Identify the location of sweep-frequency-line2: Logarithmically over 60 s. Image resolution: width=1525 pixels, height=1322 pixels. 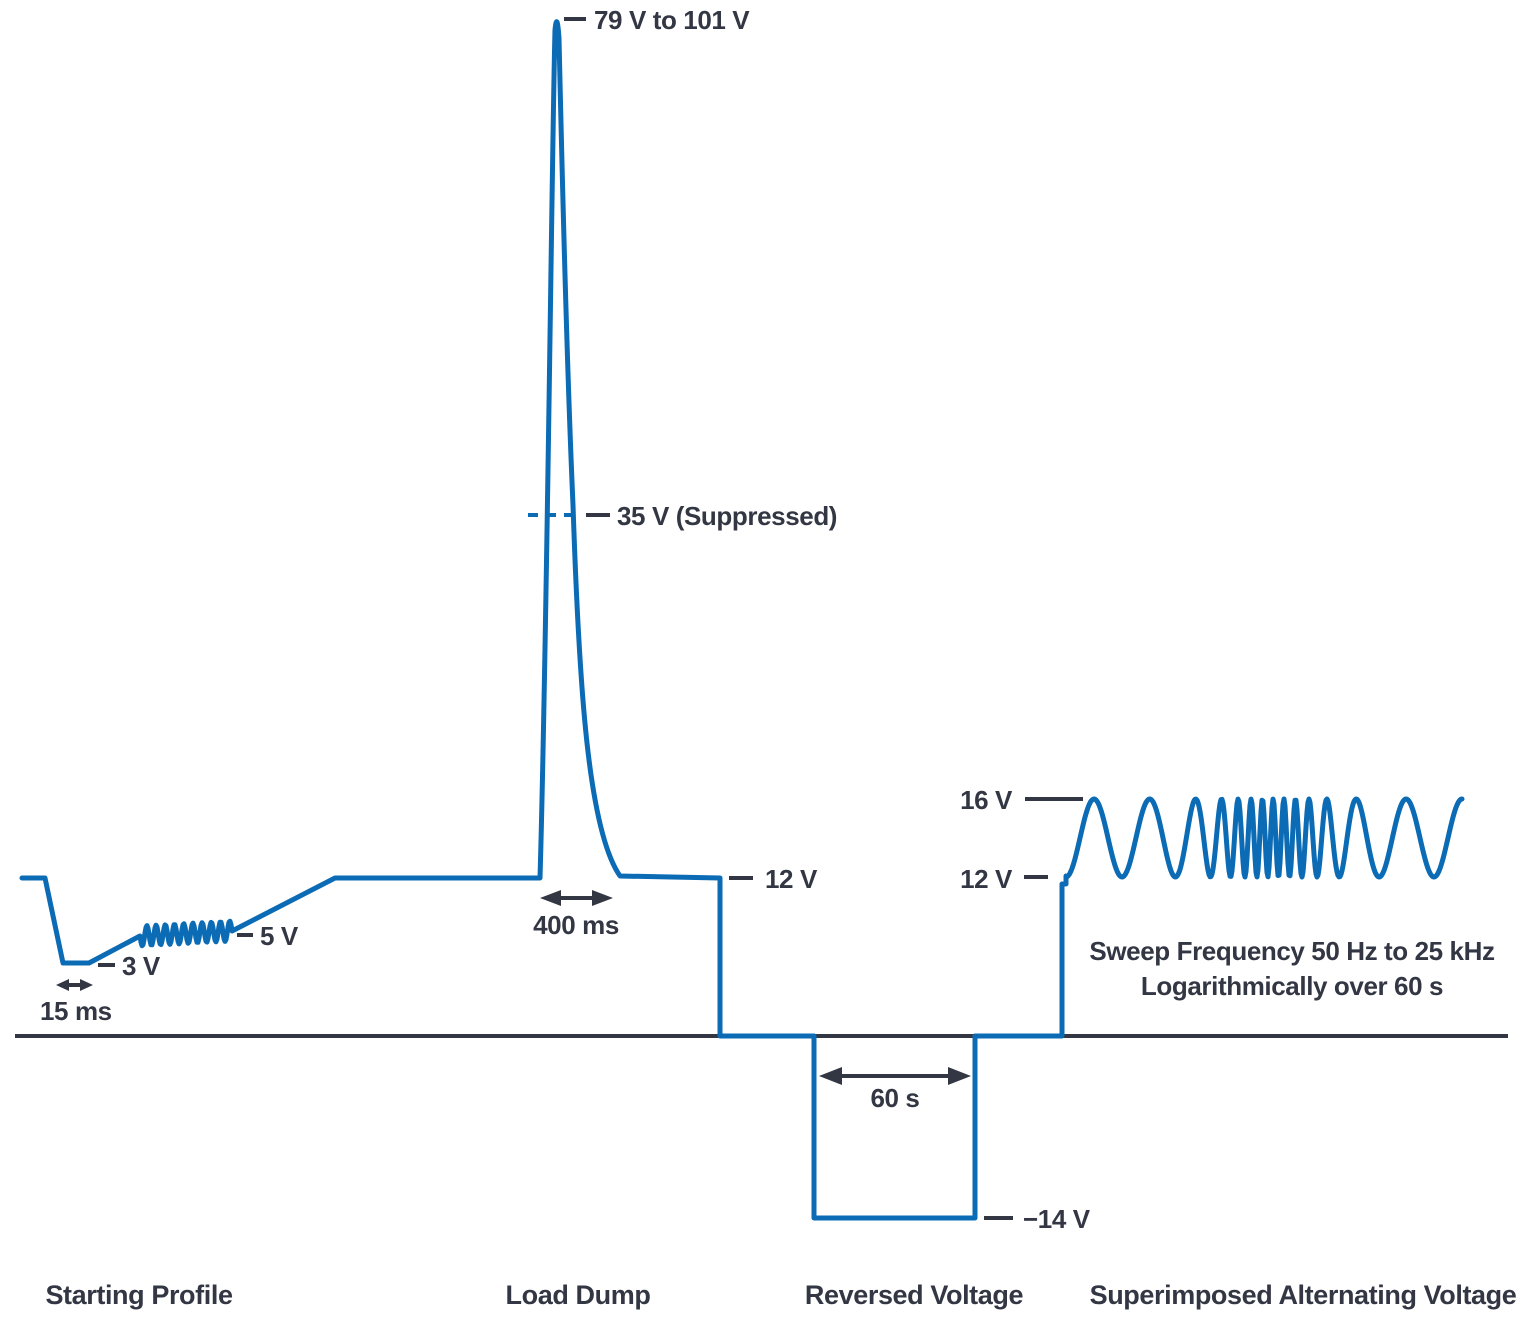
(1292, 986).